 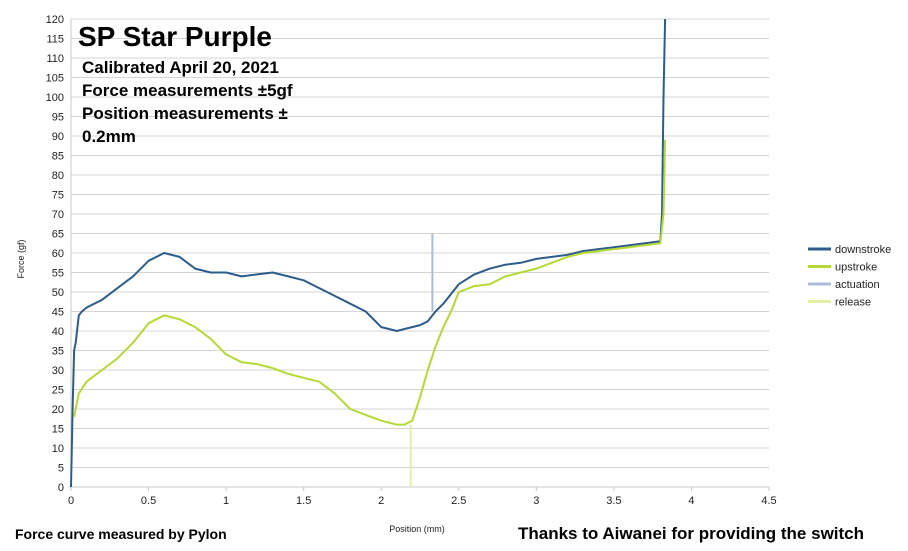 What do you see at coordinates (58, 137) in the screenshot?
I see `y-tick-label: 90` at bounding box center [58, 137].